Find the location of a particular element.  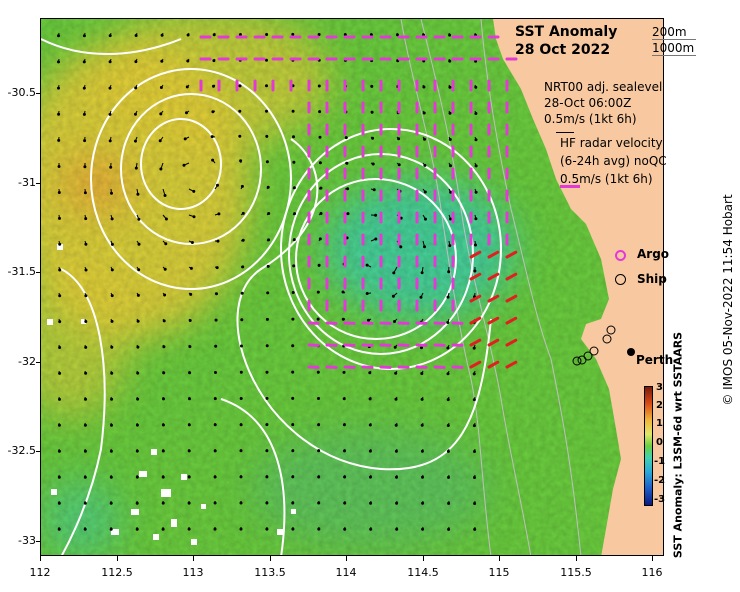

colorbar-tick: -2 is located at coordinates (660, 480).